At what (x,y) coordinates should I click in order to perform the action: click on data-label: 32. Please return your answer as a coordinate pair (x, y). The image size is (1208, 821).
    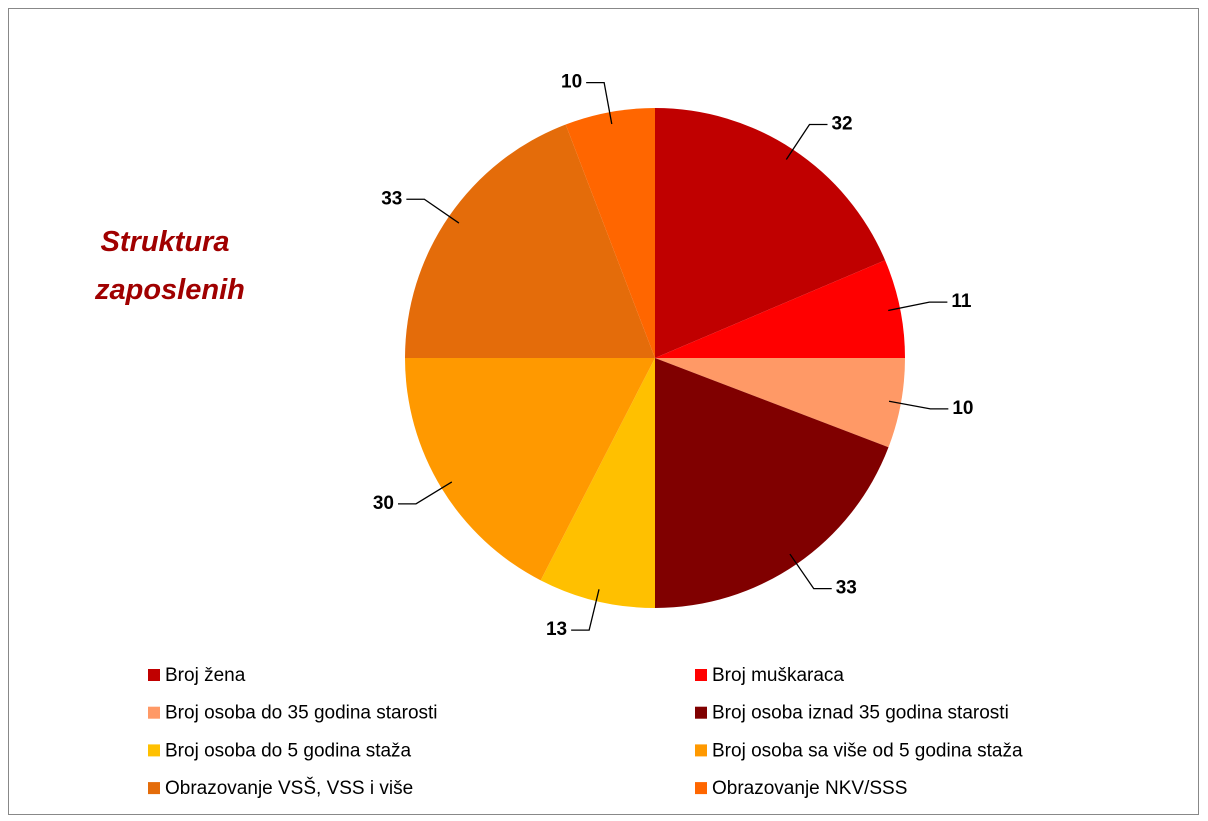
    Looking at the image, I should click on (841, 123).